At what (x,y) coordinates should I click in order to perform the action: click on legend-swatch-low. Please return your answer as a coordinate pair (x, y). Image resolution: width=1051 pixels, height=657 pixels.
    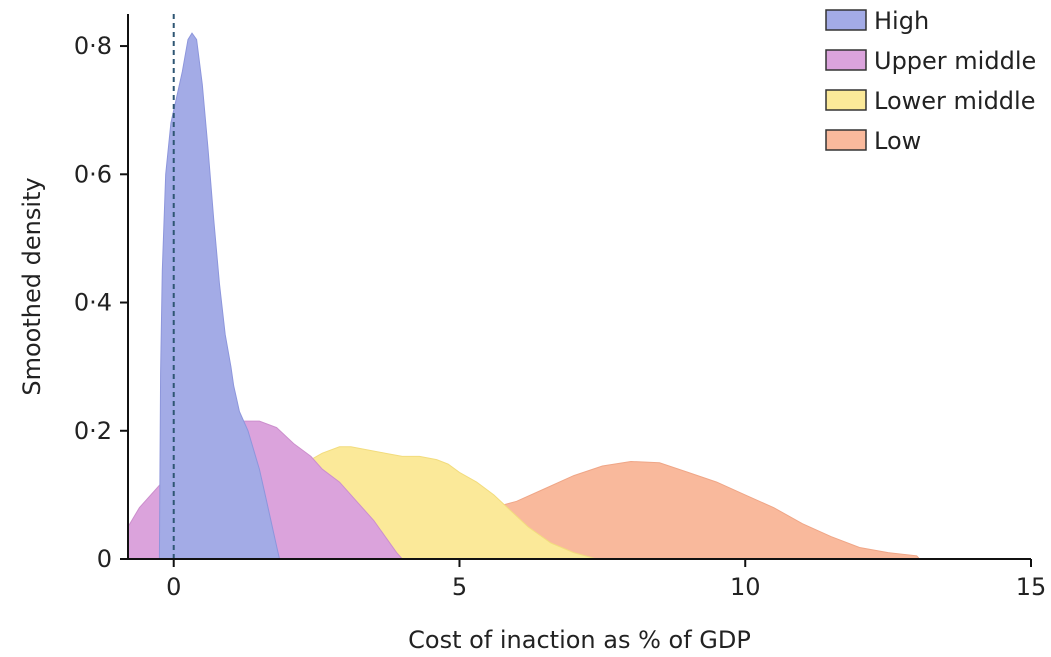
    Looking at the image, I should click on (846, 140).